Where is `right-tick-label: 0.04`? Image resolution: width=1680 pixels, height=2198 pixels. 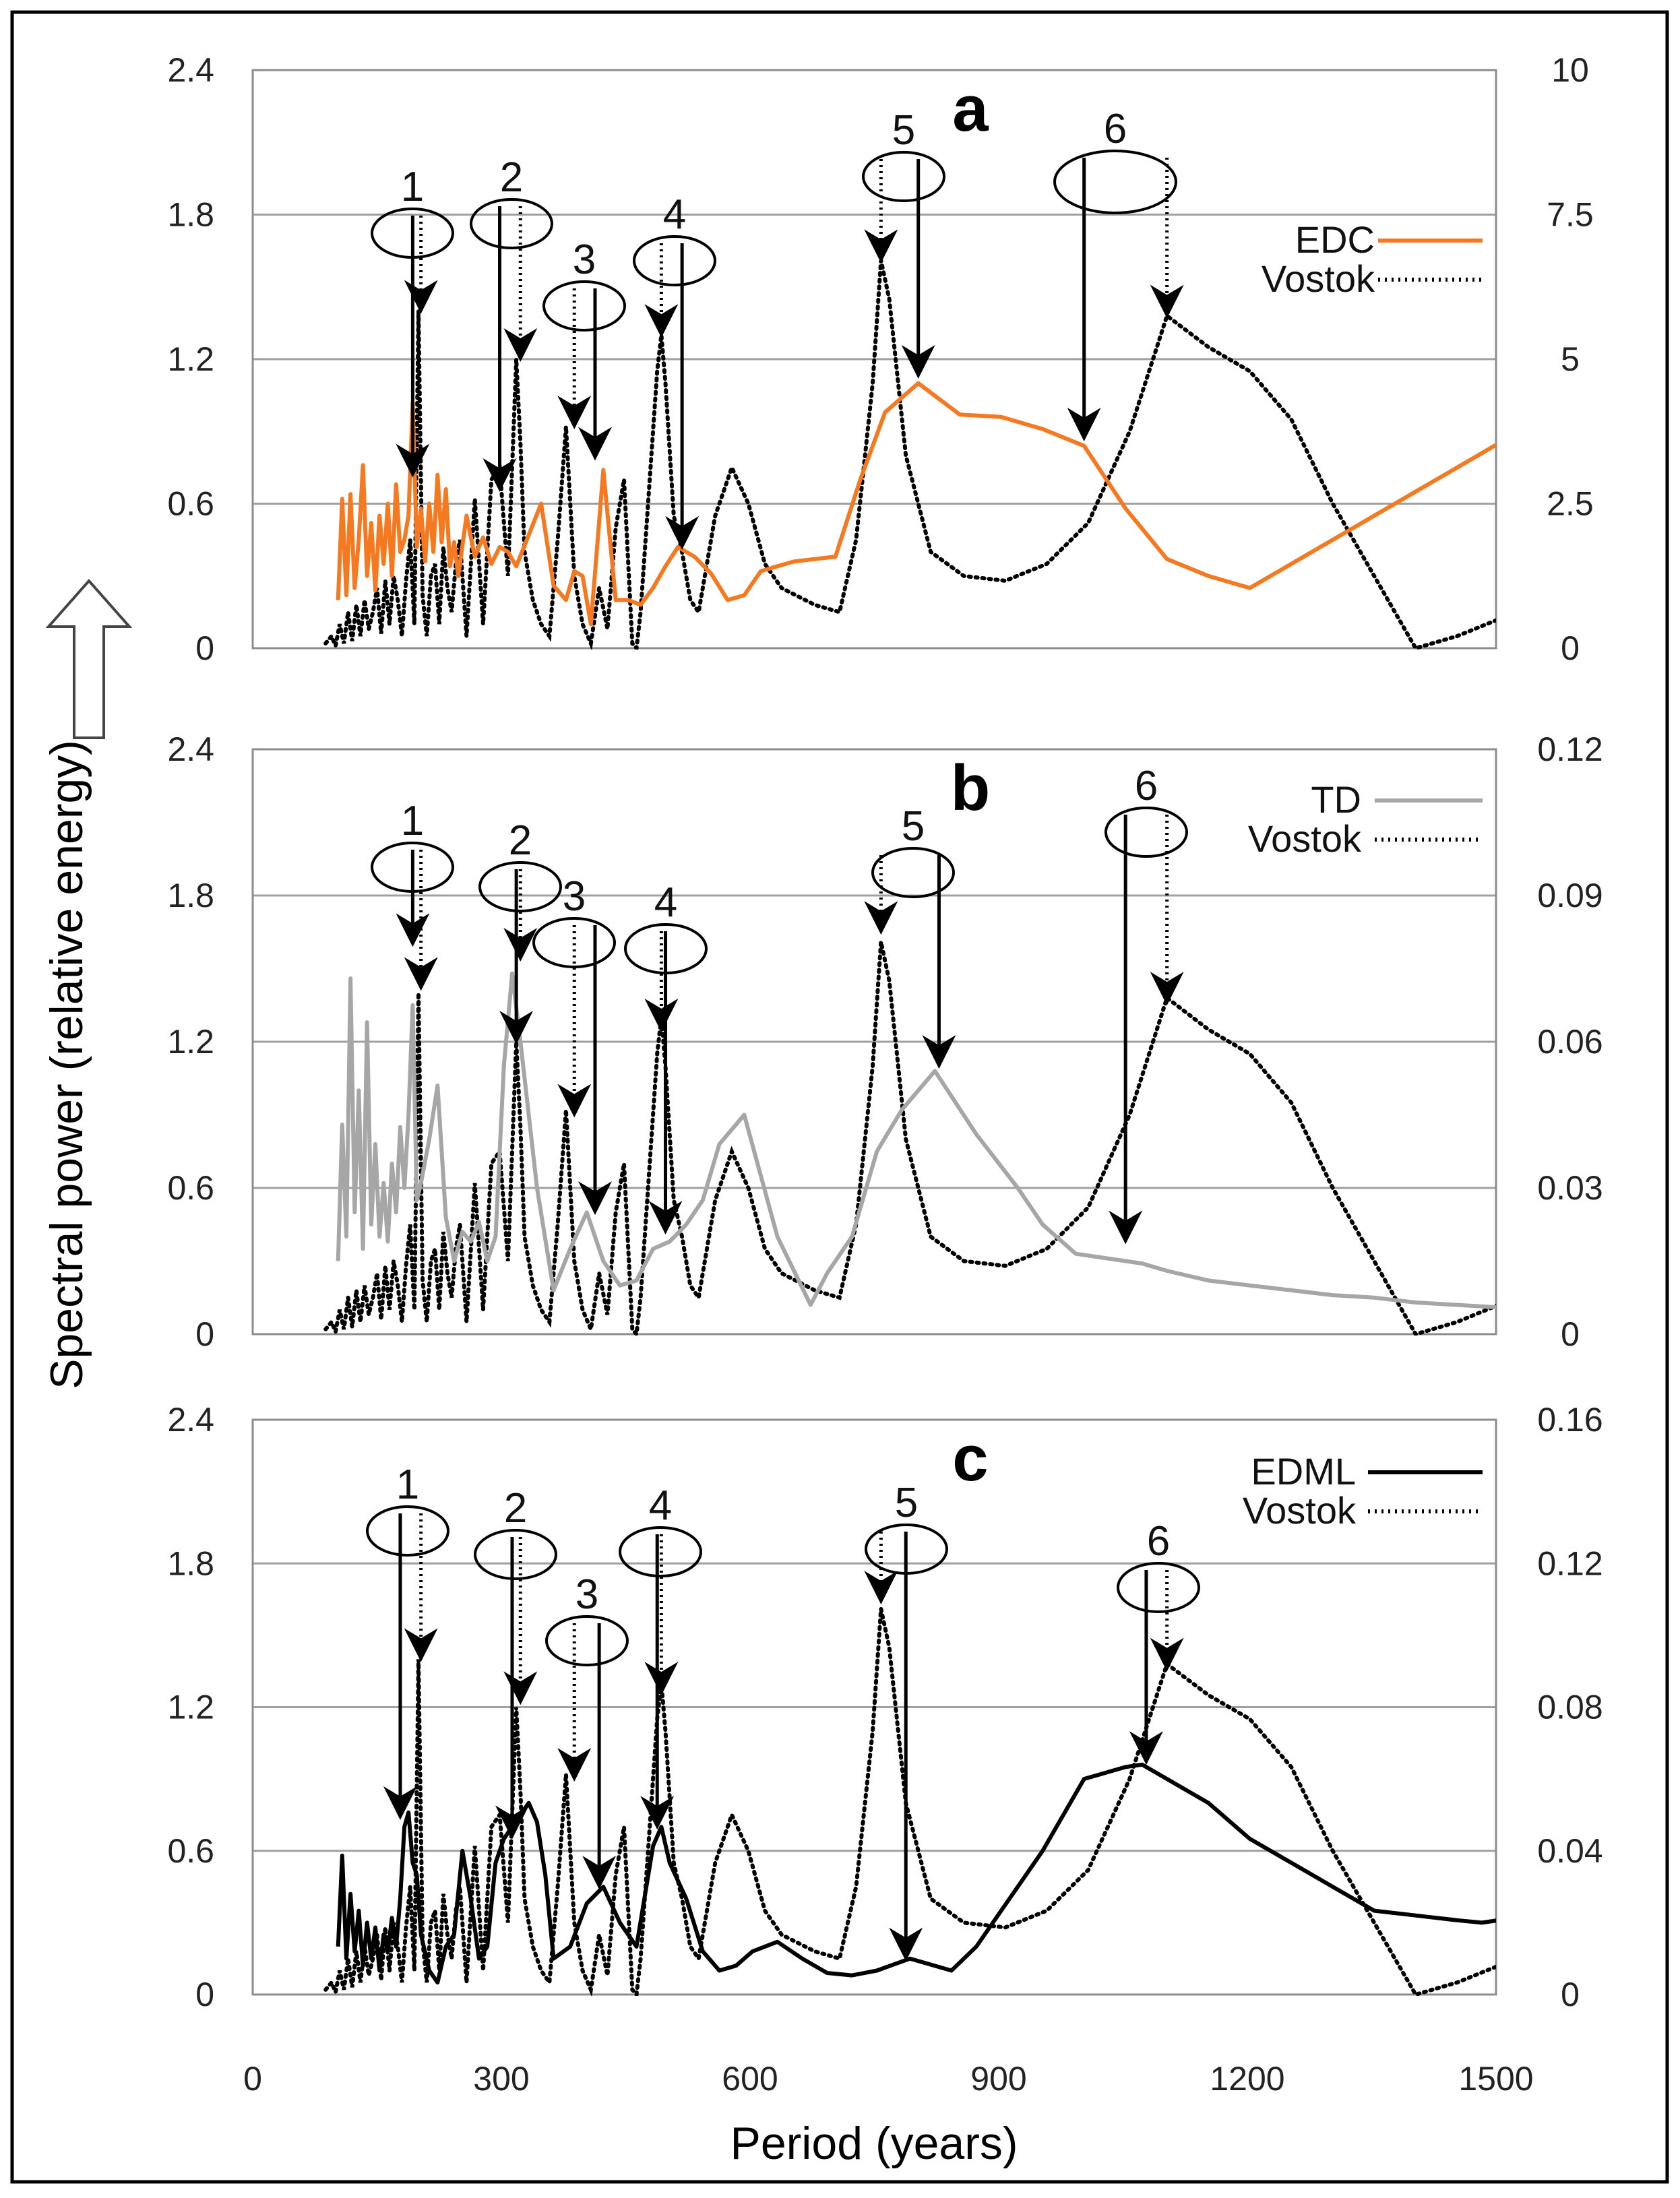
right-tick-label: 0.04 is located at coordinates (1570, 1851).